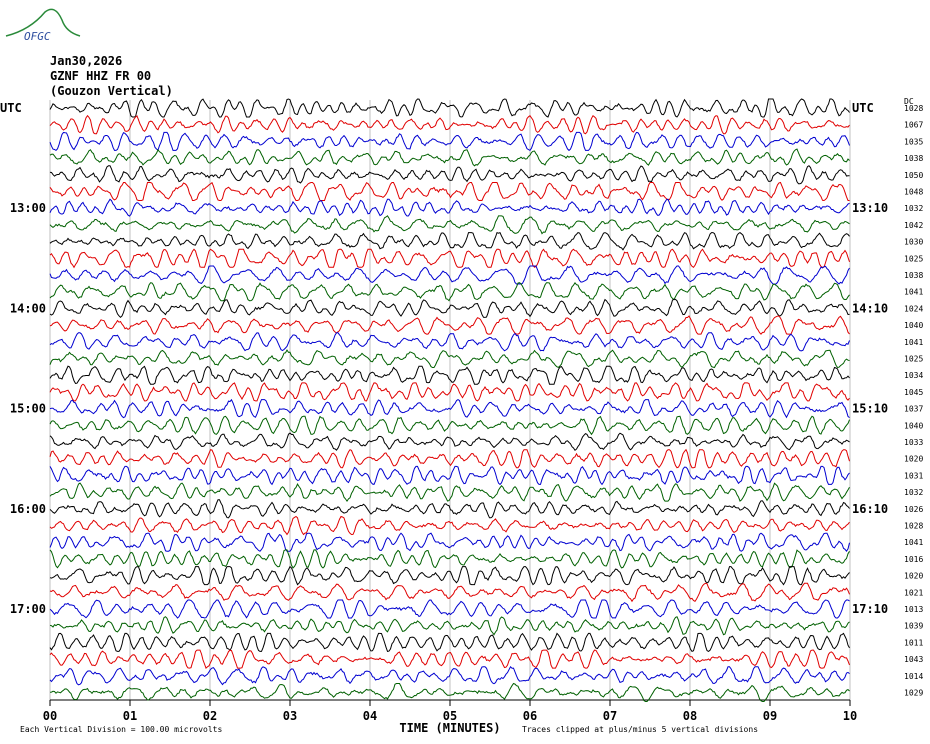  What do you see at coordinates (913, 175) in the screenshot?
I see `dc-value: 1050` at bounding box center [913, 175].